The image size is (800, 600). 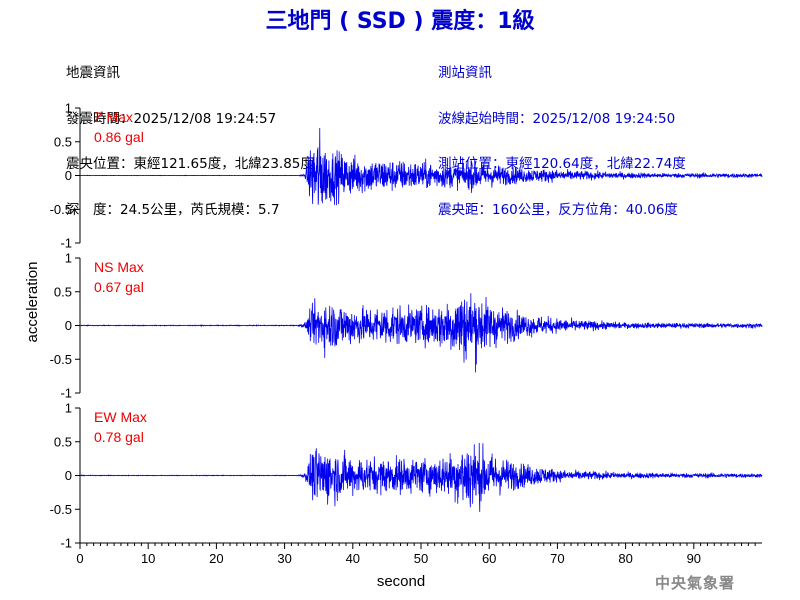 I want to click on max-value-z: 0.86 gal, so click(x=119, y=137).